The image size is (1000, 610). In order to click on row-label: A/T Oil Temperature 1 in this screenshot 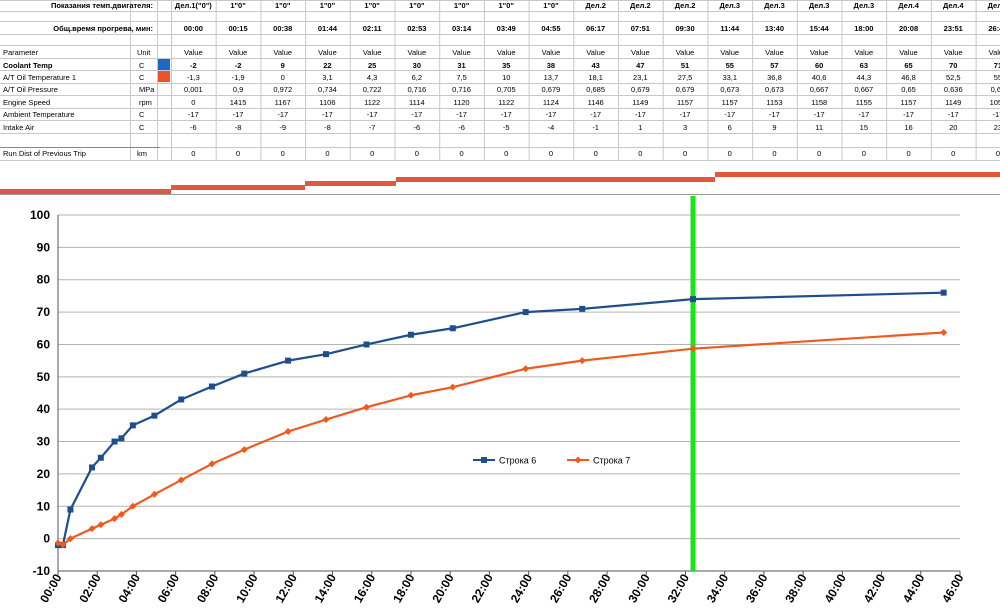, I will do `click(39, 77)`.